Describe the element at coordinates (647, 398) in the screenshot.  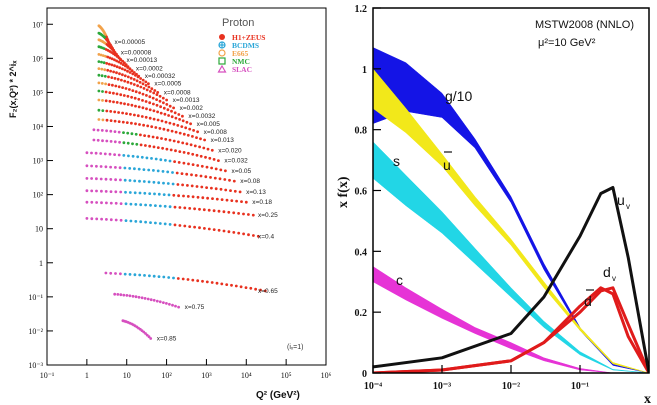
I see `right-xlabel: x` at that location.